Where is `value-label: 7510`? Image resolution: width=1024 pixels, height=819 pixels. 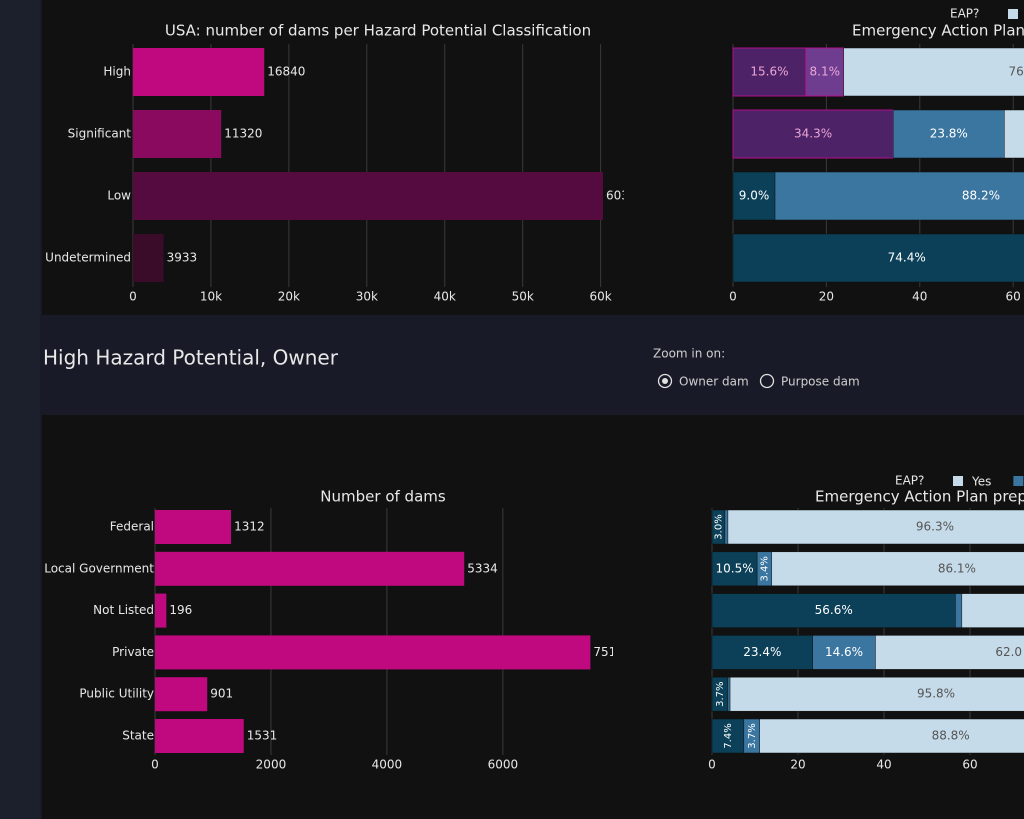 value-label: 7510 is located at coordinates (608, 652).